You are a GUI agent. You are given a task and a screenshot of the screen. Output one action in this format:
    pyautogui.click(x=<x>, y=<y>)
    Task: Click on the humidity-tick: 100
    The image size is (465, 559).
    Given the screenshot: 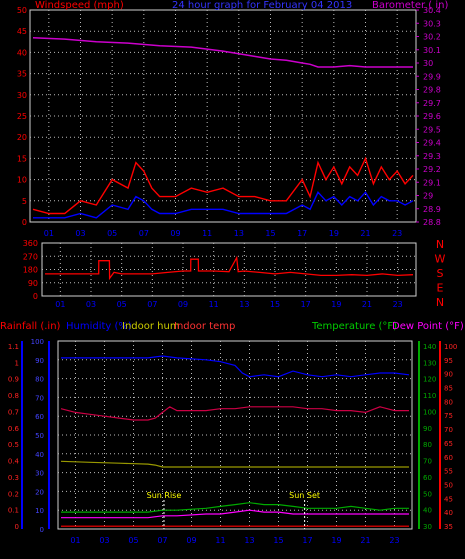 What is the action you would take?
    pyautogui.click(x=37, y=342)
    